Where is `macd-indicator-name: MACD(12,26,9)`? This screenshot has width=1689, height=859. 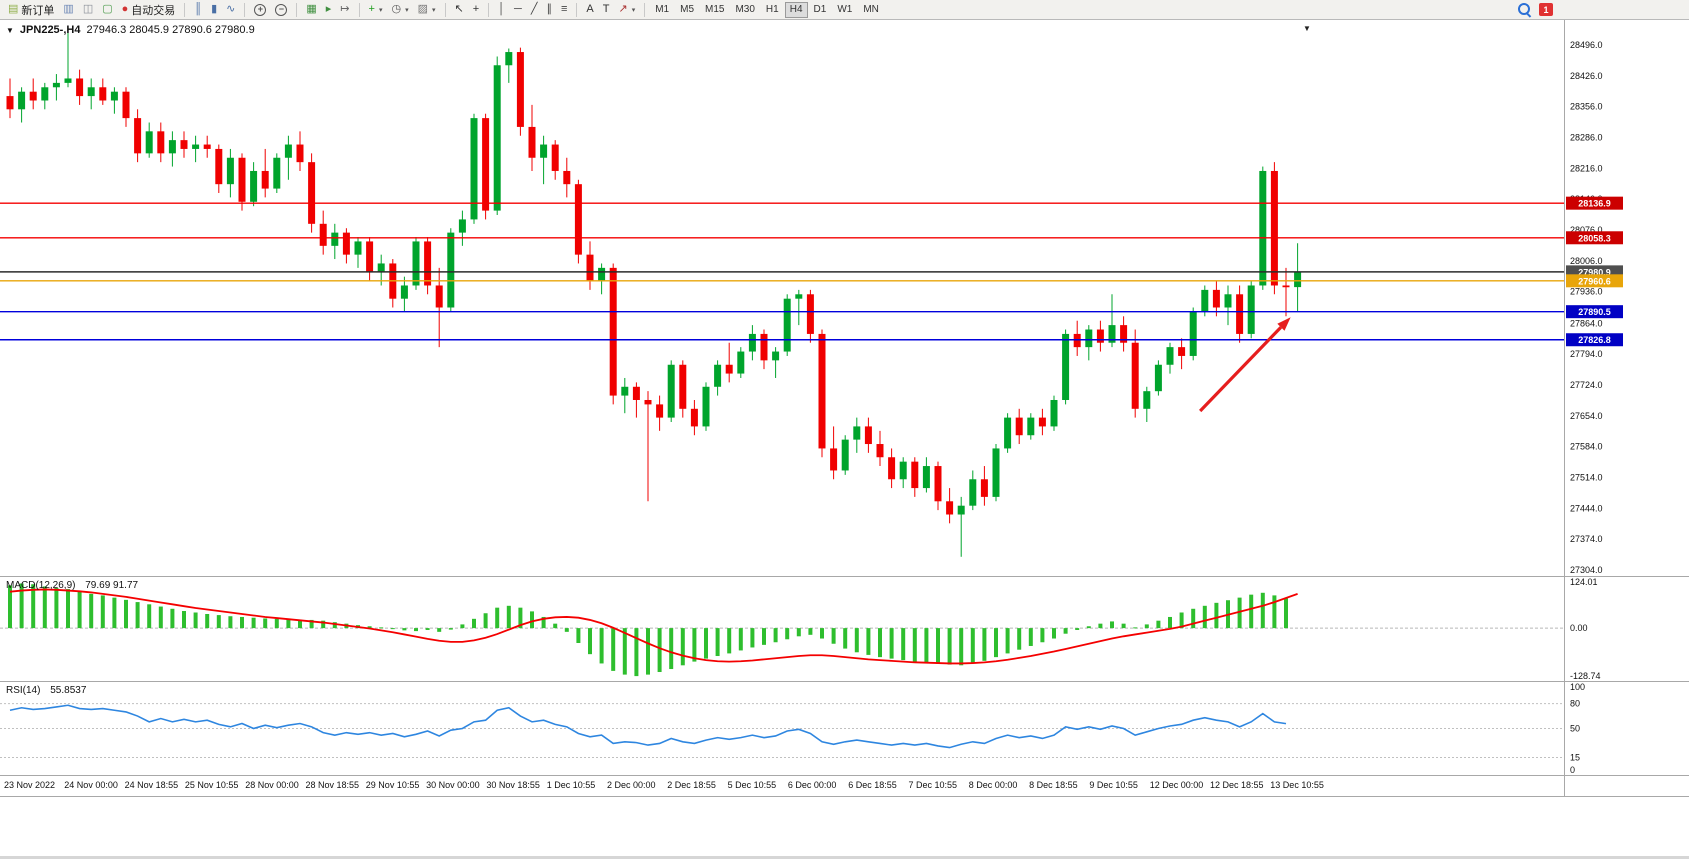
macd-indicator-name: MACD(12,26,9) is located at coordinates (41, 585).